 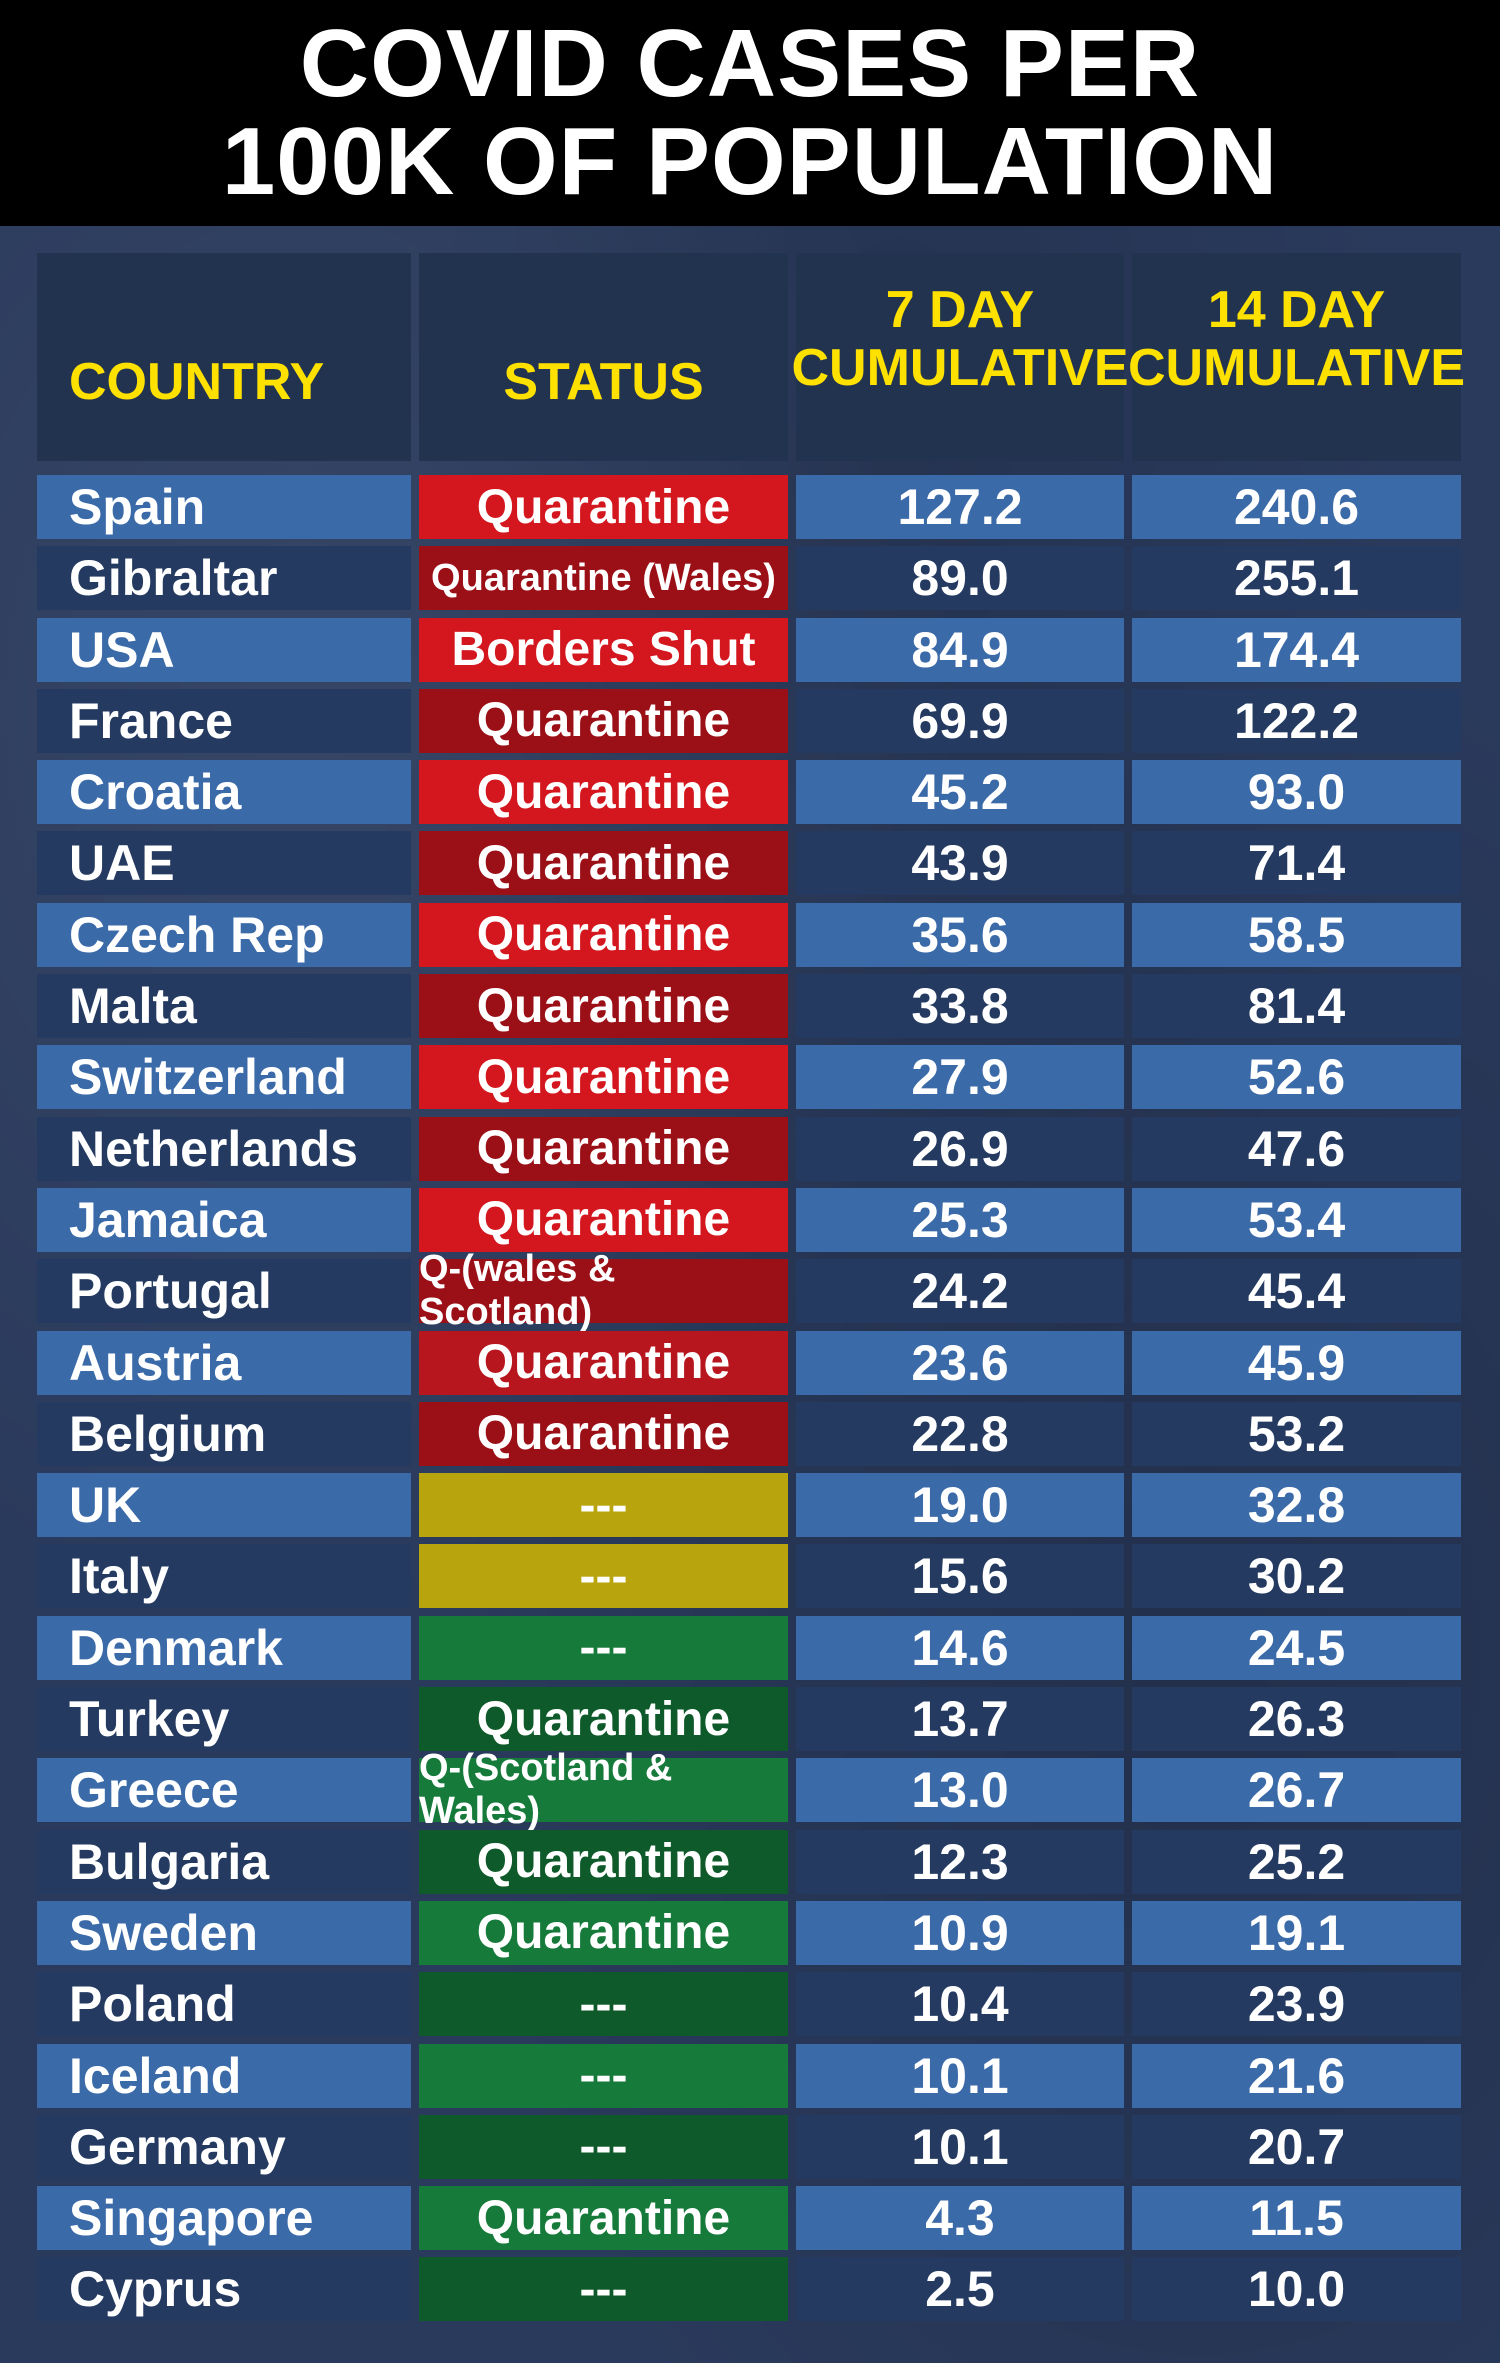 I want to click on fourteen-day-cell: 58.5, so click(x=1296, y=934).